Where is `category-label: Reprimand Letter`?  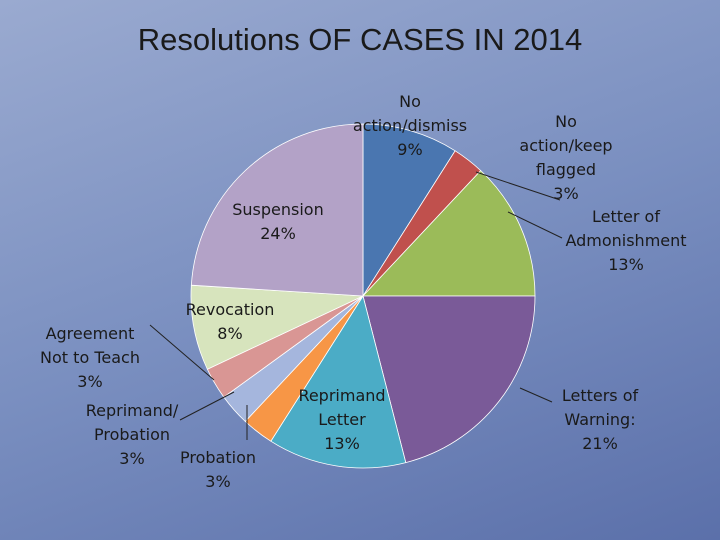
category-label: Reprimand Letter is located at coordinates (342, 407).